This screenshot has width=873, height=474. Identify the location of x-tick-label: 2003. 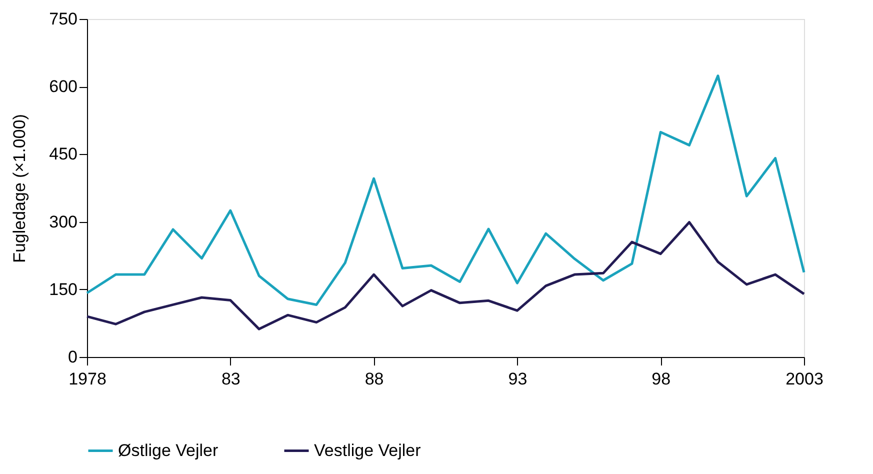
(805, 379).